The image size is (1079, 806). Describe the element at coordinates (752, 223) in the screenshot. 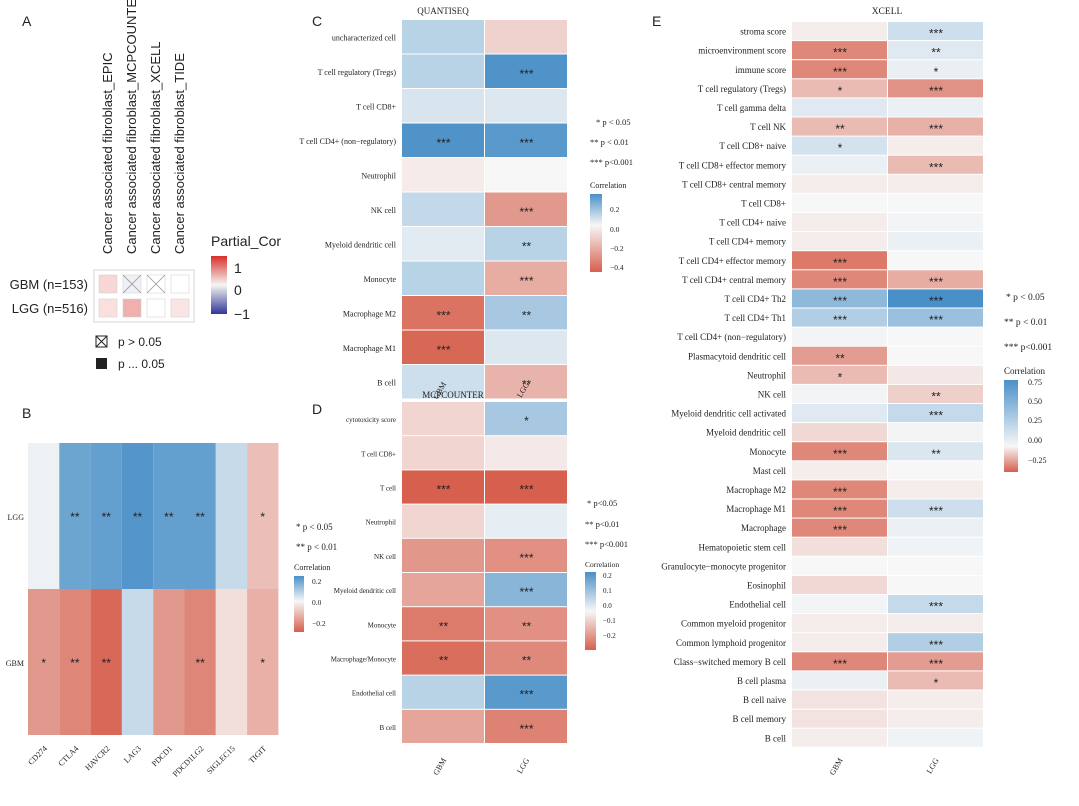

I see `row-label: T cell CD4+ naive` at that location.